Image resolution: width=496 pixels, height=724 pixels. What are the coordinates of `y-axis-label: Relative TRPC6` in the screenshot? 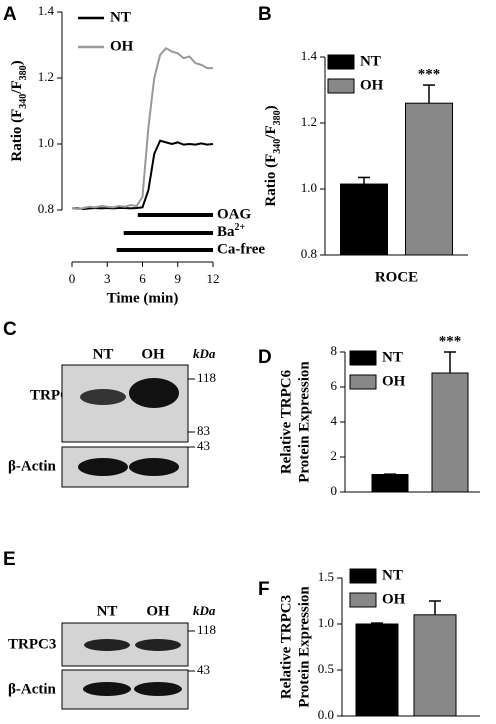 It's located at (286, 421).